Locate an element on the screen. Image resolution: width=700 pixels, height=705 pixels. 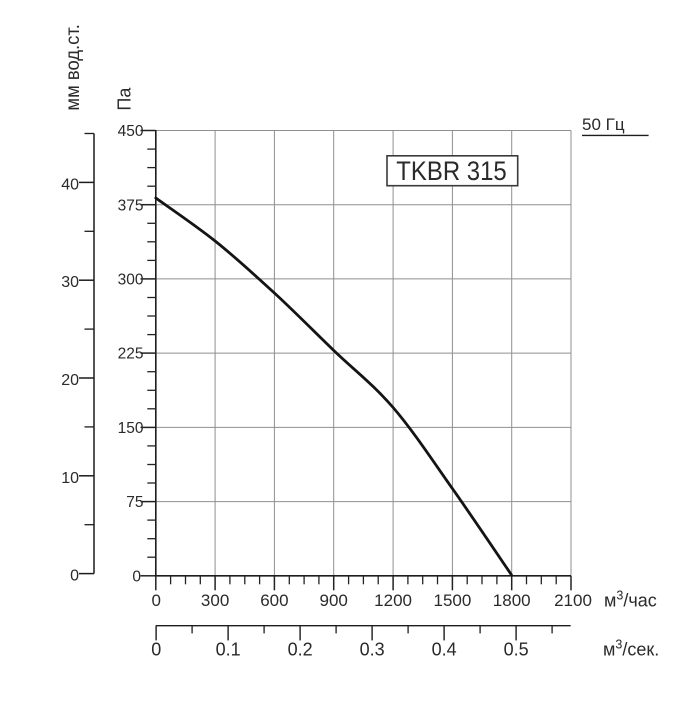
svg-text: 30 is located at coordinates (70, 282).